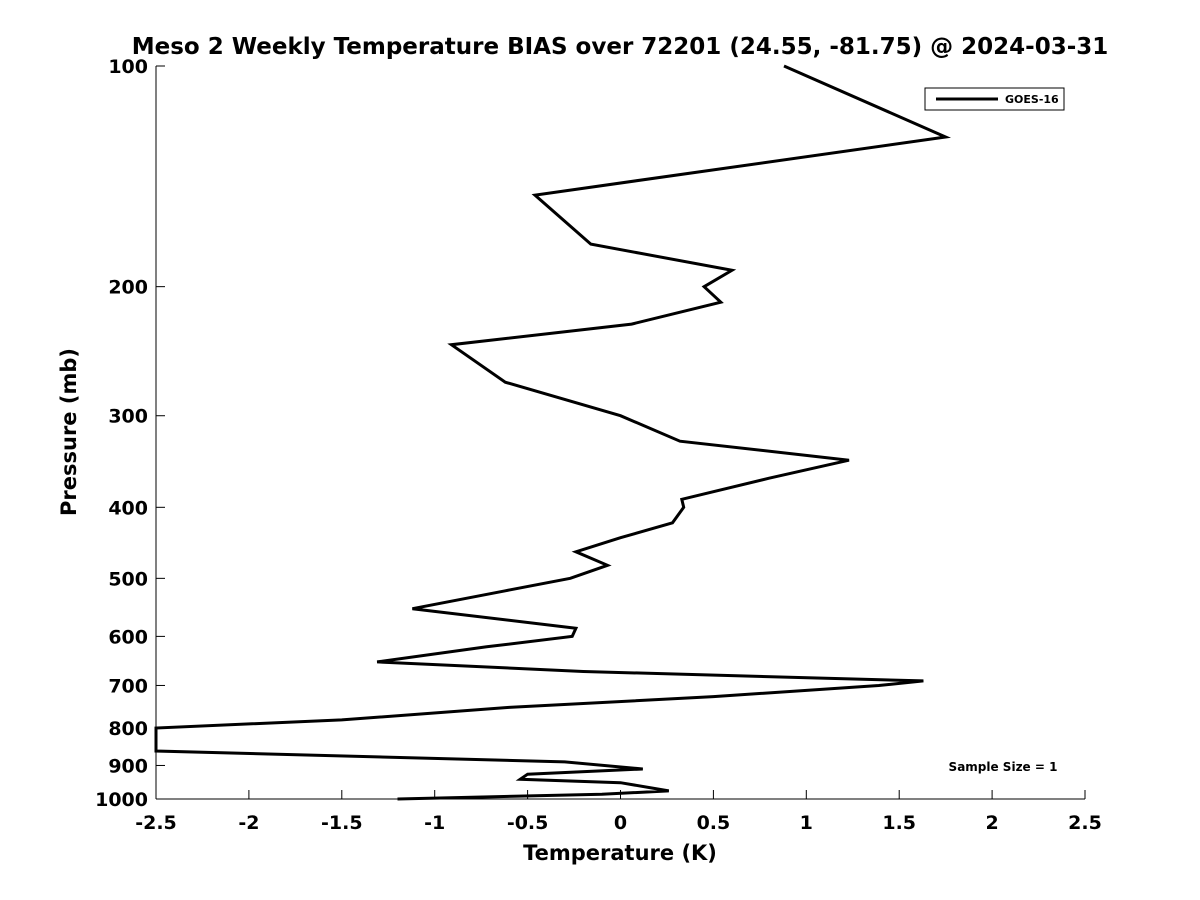  What do you see at coordinates (434, 823) in the screenshot?
I see `x-tick-label: -1` at bounding box center [434, 823].